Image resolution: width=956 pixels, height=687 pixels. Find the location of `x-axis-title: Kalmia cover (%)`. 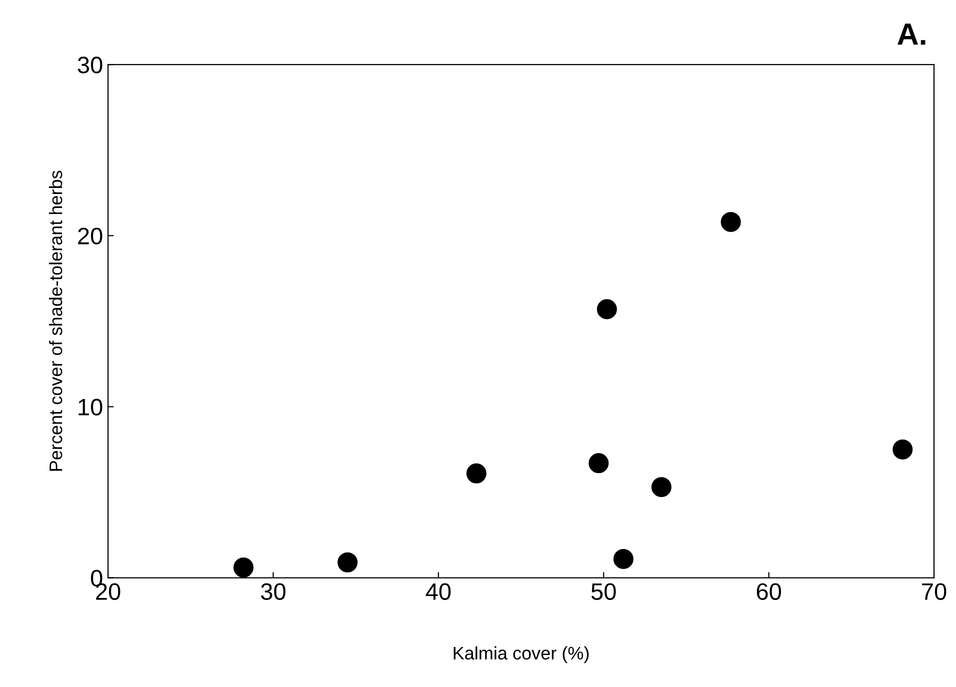

x-axis-title: Kalmia cover (%) is located at coordinates (521, 655).